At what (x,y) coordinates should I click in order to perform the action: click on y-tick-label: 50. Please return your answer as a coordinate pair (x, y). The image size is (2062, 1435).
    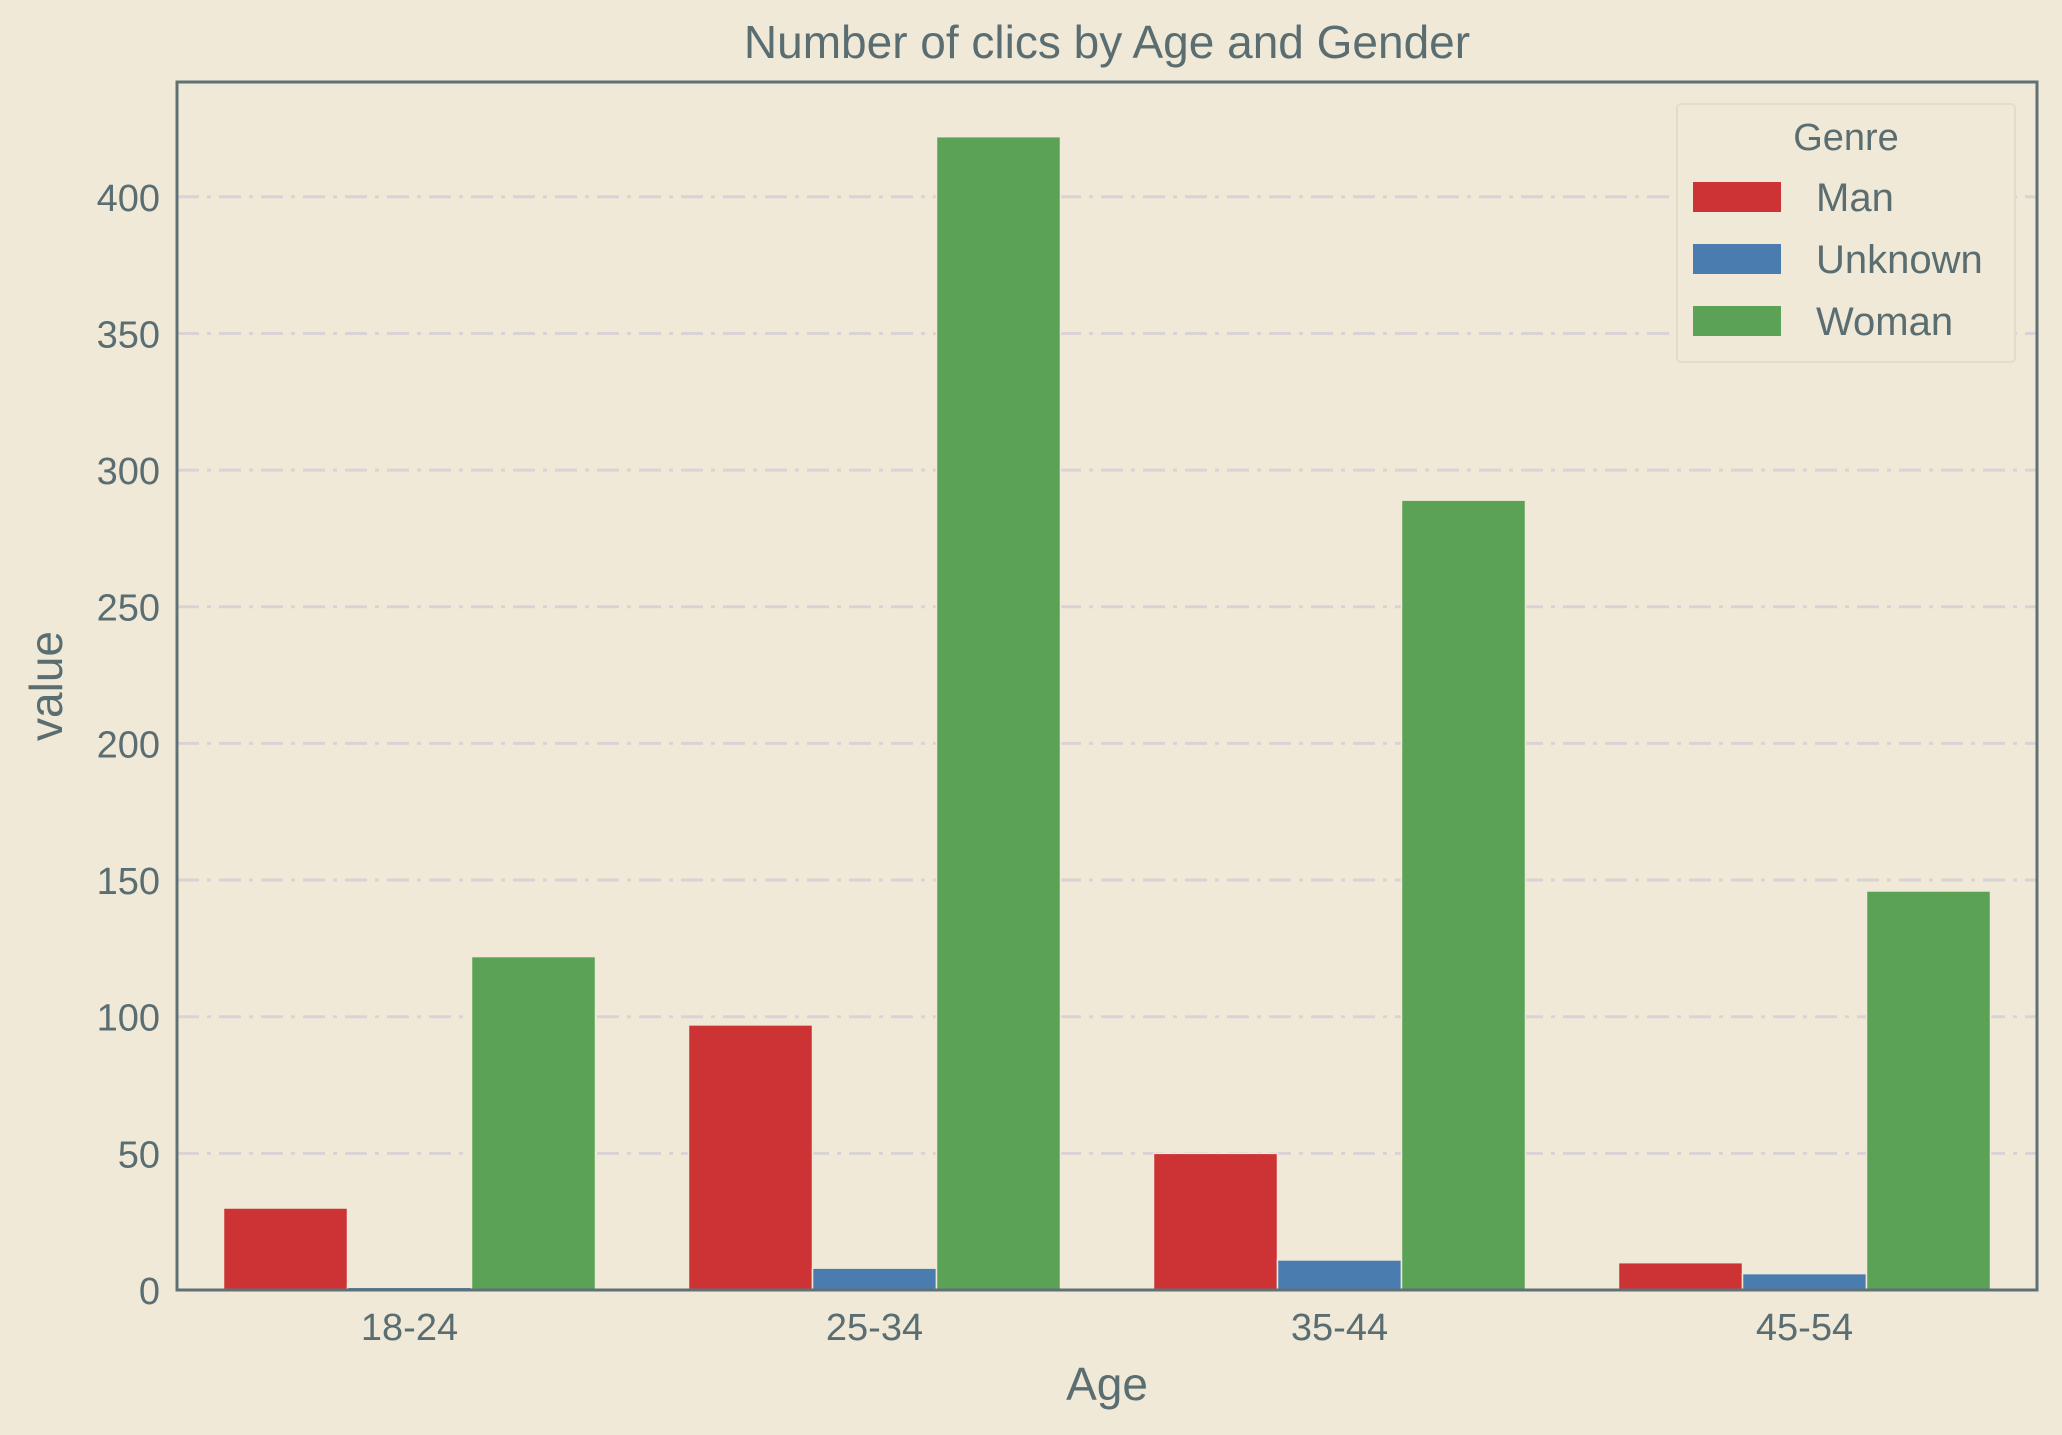
    Looking at the image, I should click on (139, 1155).